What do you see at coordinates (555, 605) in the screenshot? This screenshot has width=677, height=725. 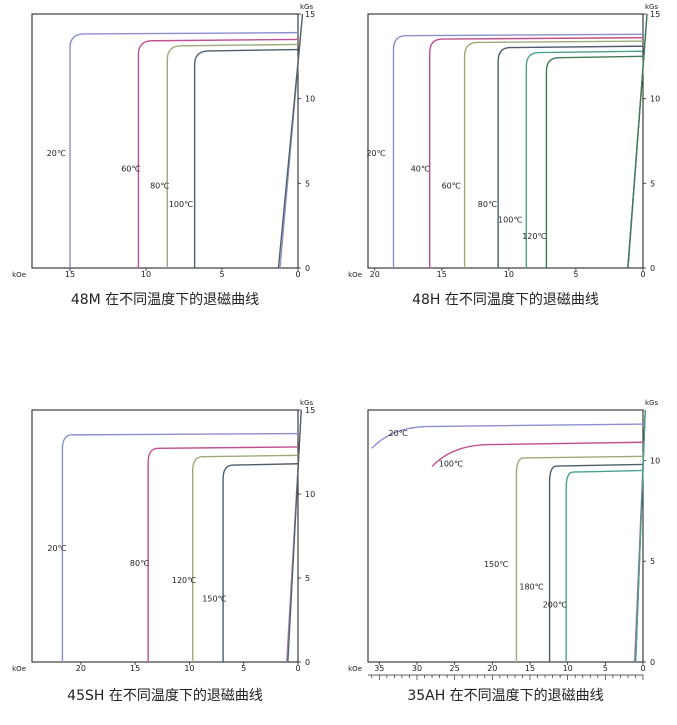 I see `series-label: 200℃` at bounding box center [555, 605].